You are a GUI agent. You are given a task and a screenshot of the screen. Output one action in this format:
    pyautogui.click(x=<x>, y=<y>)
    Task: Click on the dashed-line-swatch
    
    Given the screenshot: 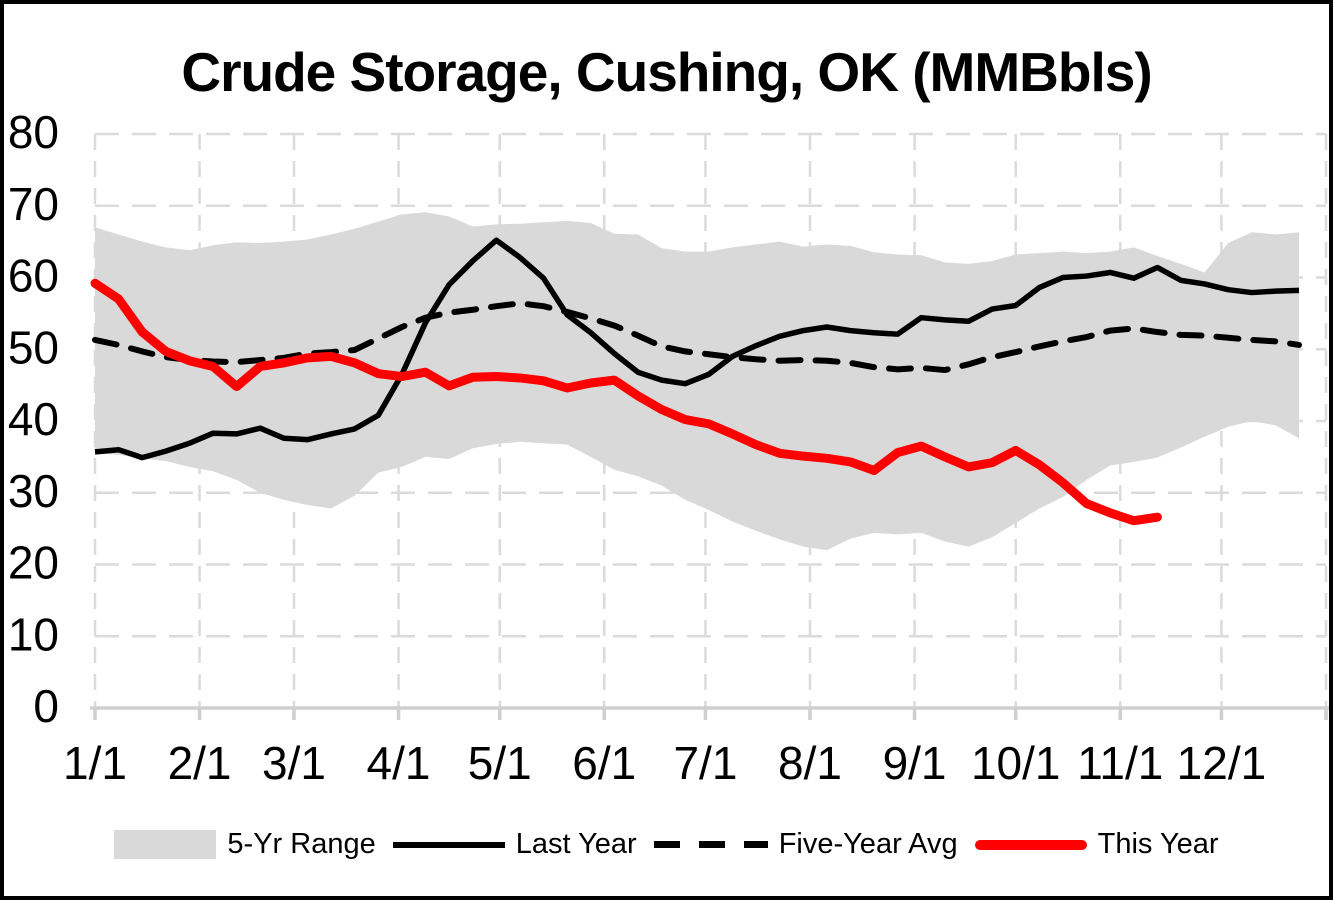 What is the action you would take?
    pyautogui.click(x=710, y=844)
    